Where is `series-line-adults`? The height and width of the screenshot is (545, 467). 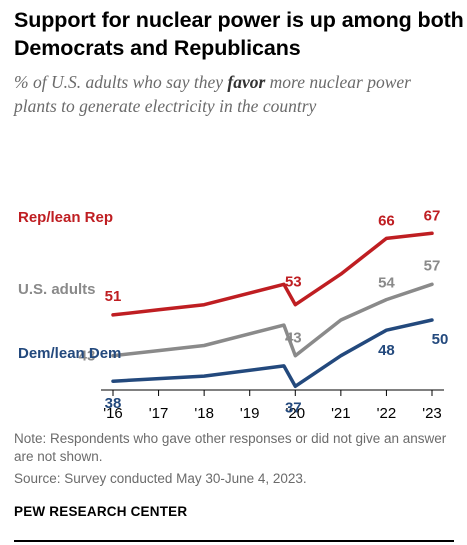
series-line-adults is located at coordinates (272, 320).